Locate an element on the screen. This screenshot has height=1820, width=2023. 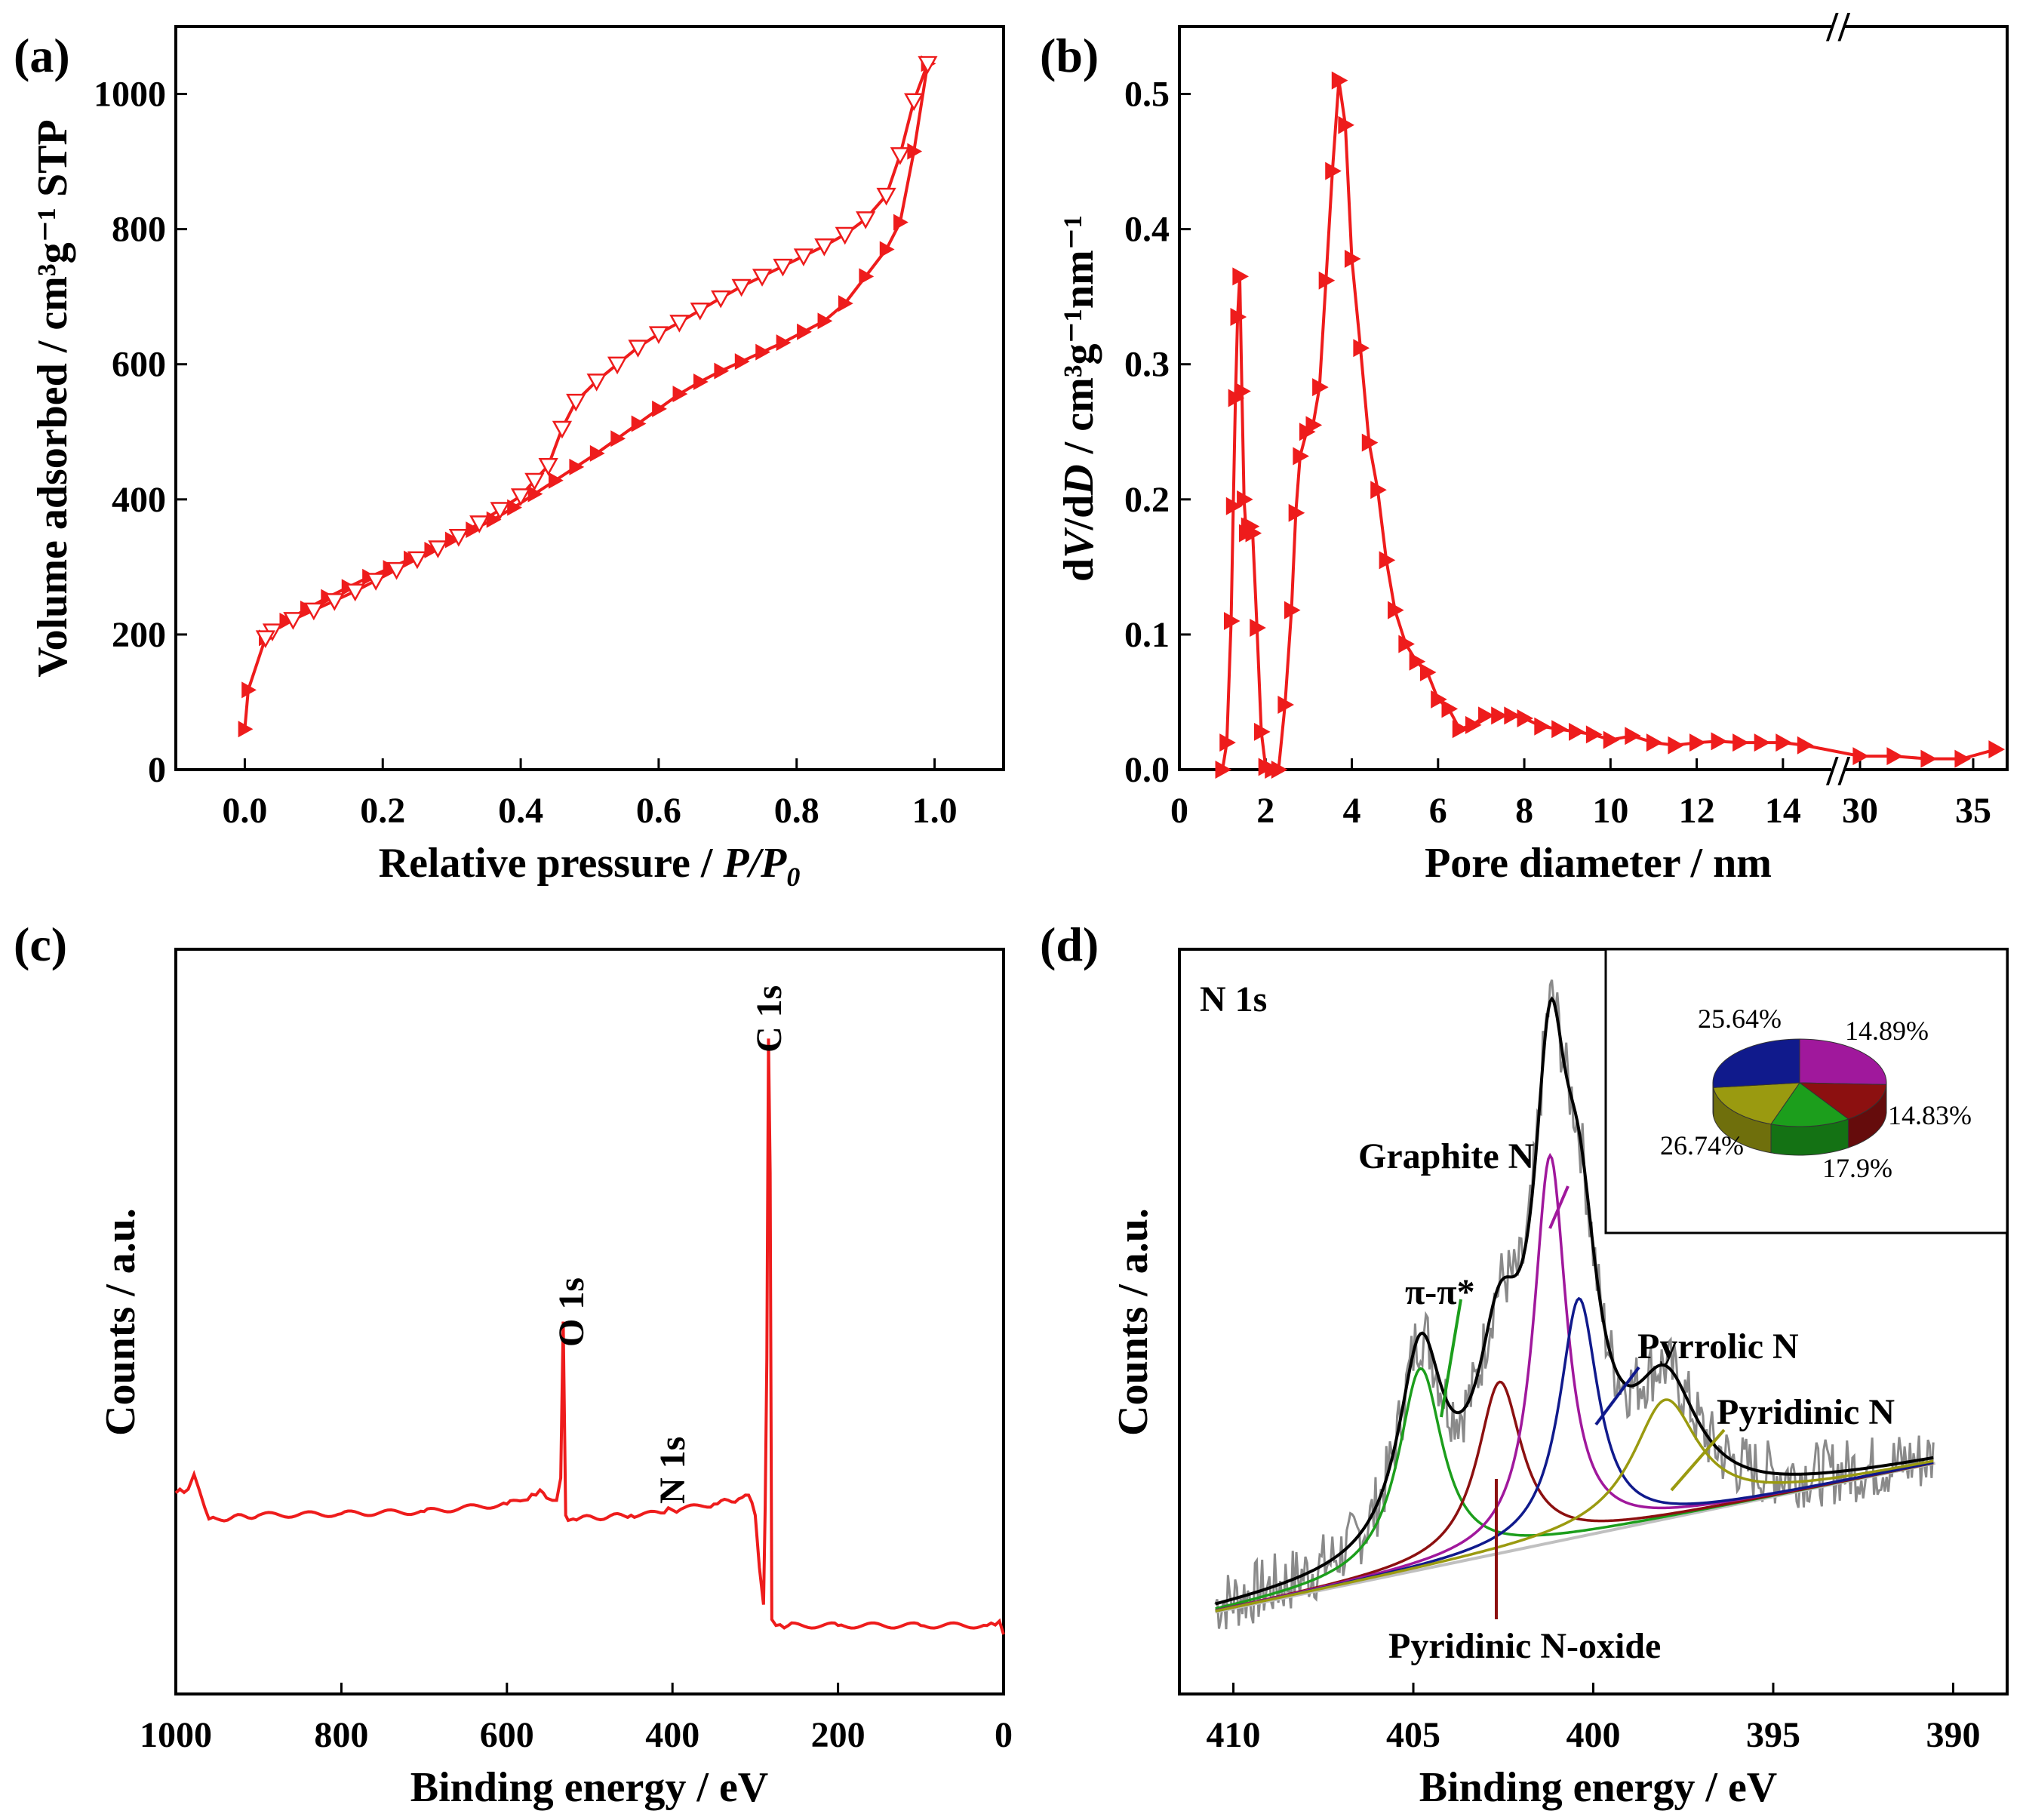
b-x-tick-label: 14 is located at coordinates (1783, 811).